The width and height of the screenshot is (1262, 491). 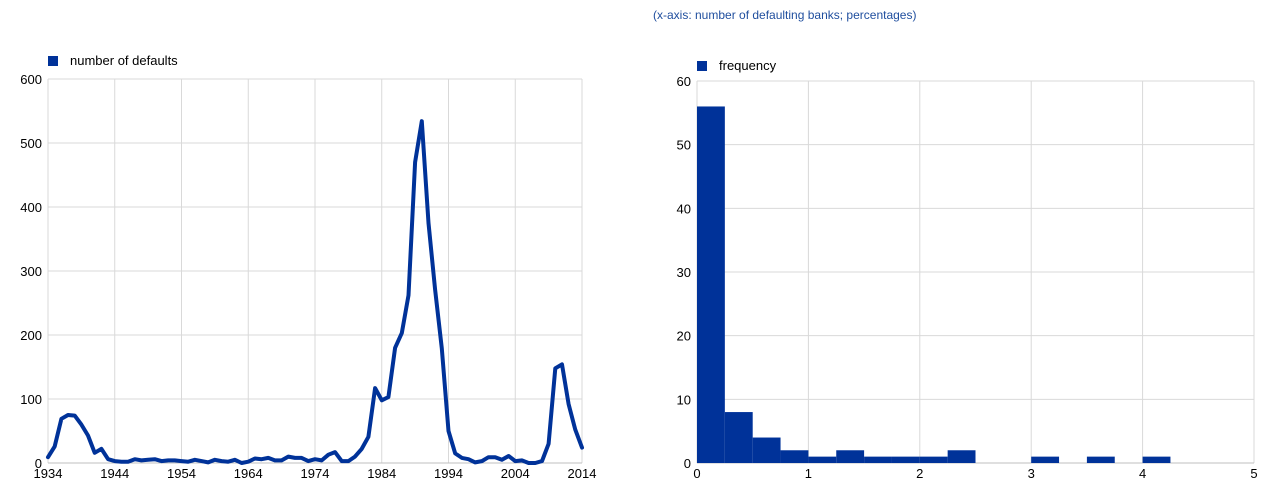 What do you see at coordinates (31, 143) in the screenshot?
I see `y-tick-label: 500` at bounding box center [31, 143].